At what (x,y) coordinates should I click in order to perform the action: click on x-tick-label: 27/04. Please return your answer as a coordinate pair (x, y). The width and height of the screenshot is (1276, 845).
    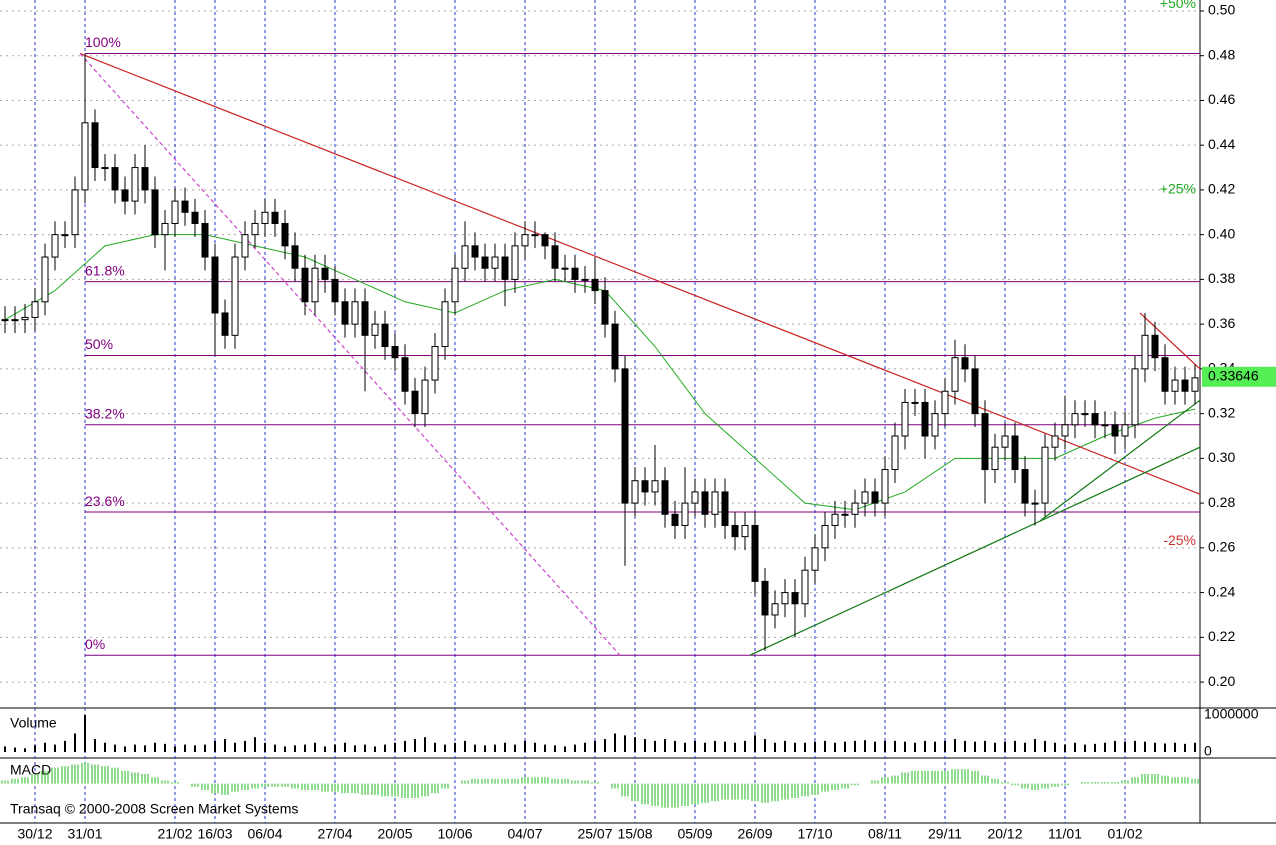
    Looking at the image, I should click on (334, 834).